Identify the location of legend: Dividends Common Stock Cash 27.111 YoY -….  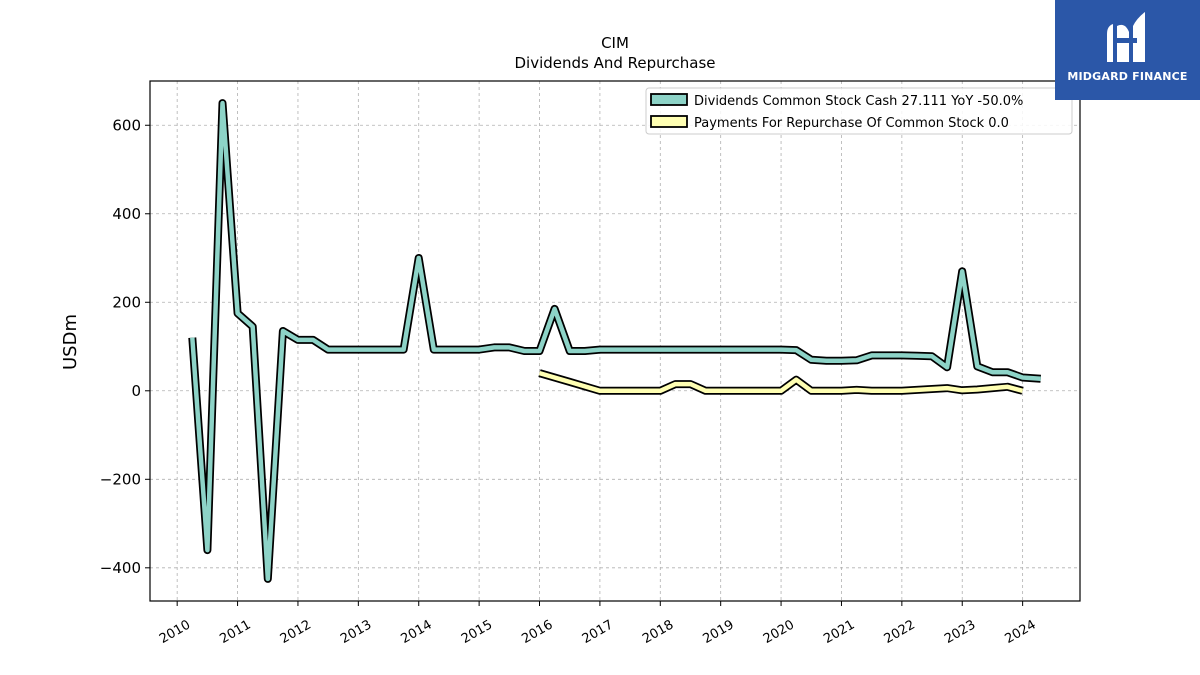
(859, 111).